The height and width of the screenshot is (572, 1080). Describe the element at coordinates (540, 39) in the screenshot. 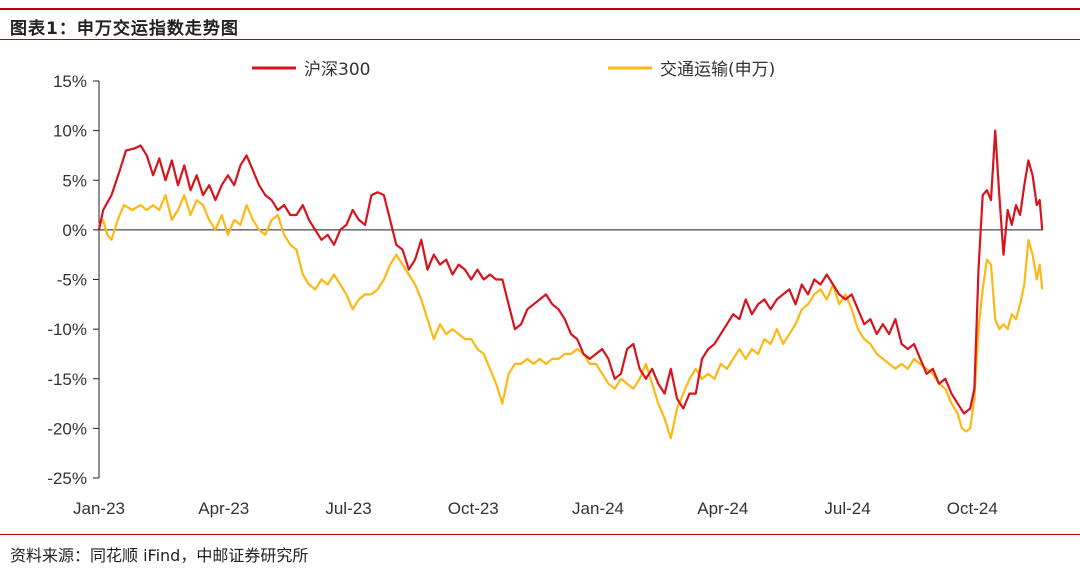

I see `title-rule` at that location.